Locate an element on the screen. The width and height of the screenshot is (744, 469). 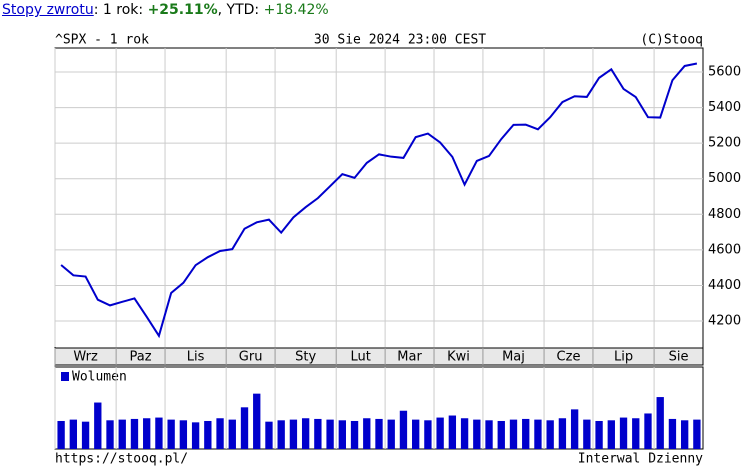
y-tick-label: 5200 is located at coordinates (724, 143).